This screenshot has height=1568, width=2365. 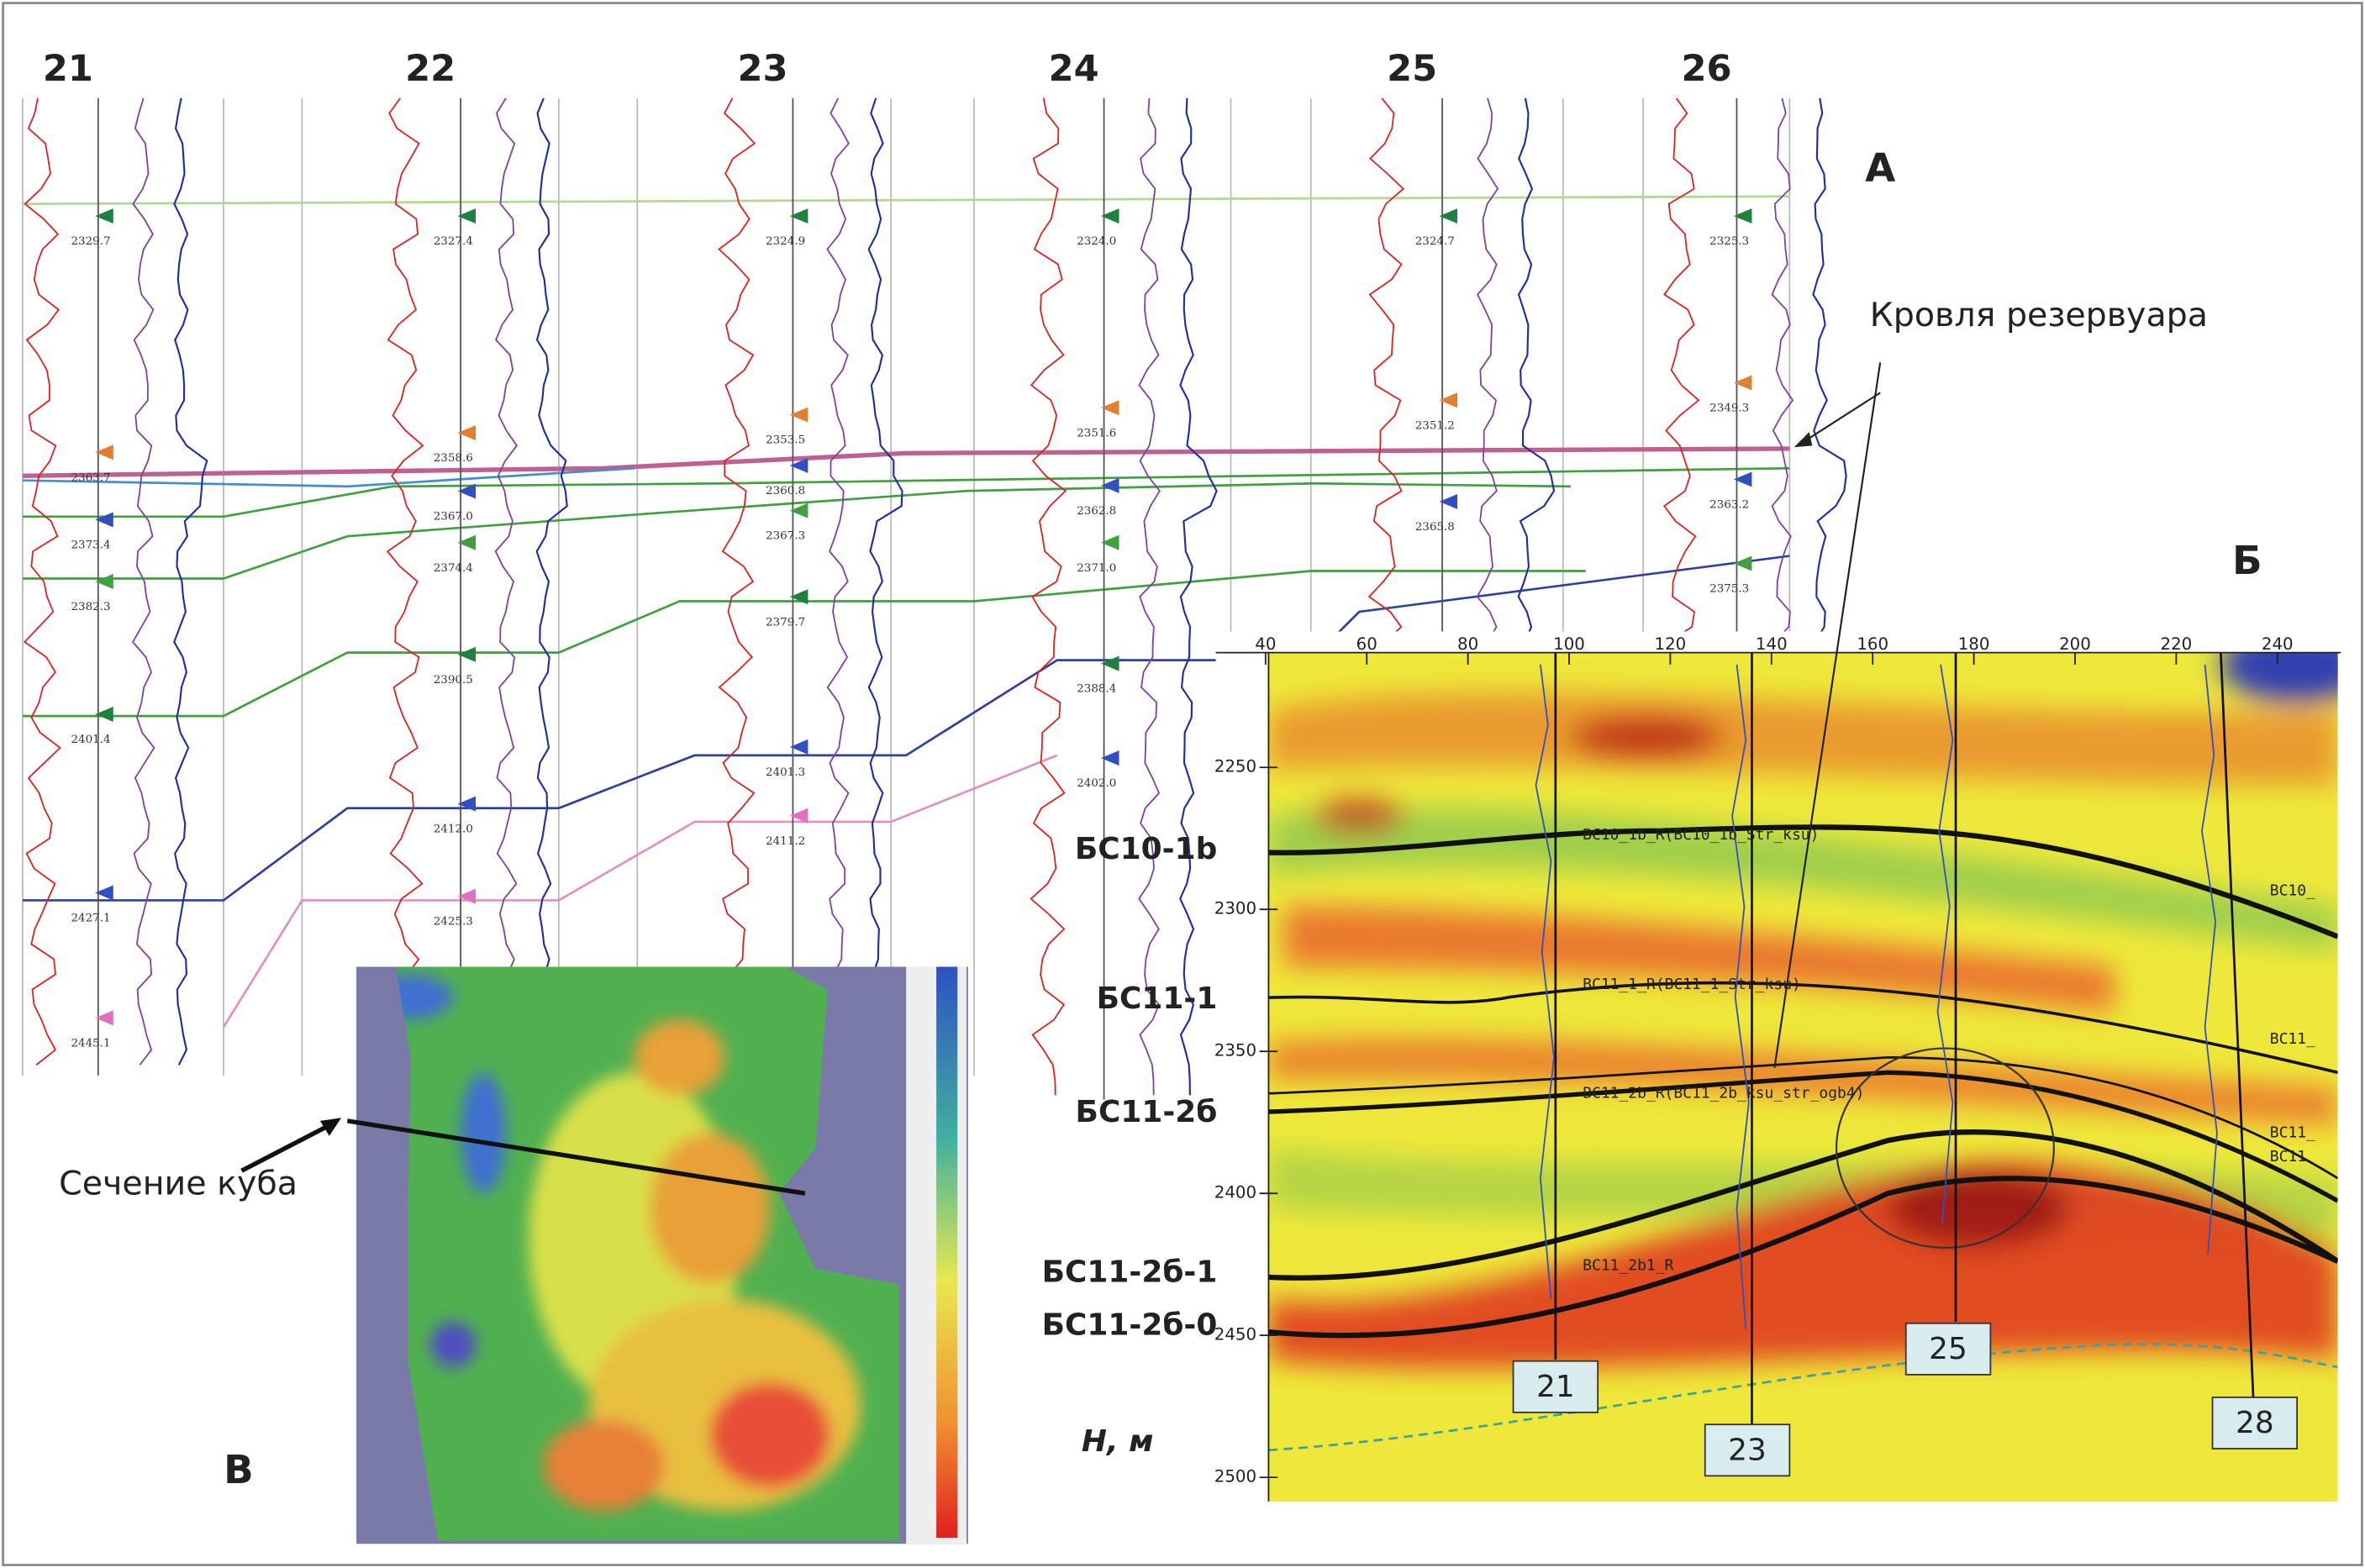 What do you see at coordinates (1157, 998) in the screenshot?
I see `horizon-label: БС11-1` at bounding box center [1157, 998].